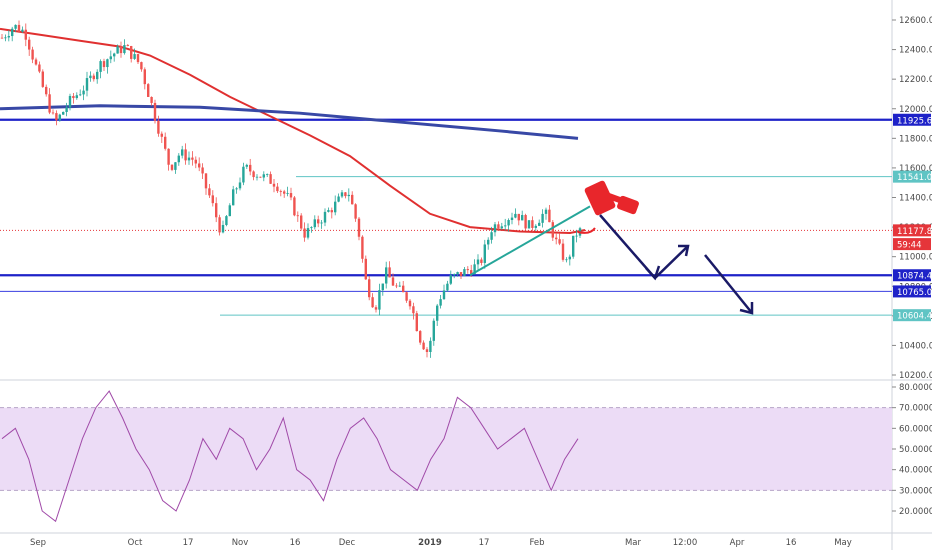 The image size is (932, 554). Describe the element at coordinates (843, 543) in the screenshot. I see `x-tick-label: May` at that location.